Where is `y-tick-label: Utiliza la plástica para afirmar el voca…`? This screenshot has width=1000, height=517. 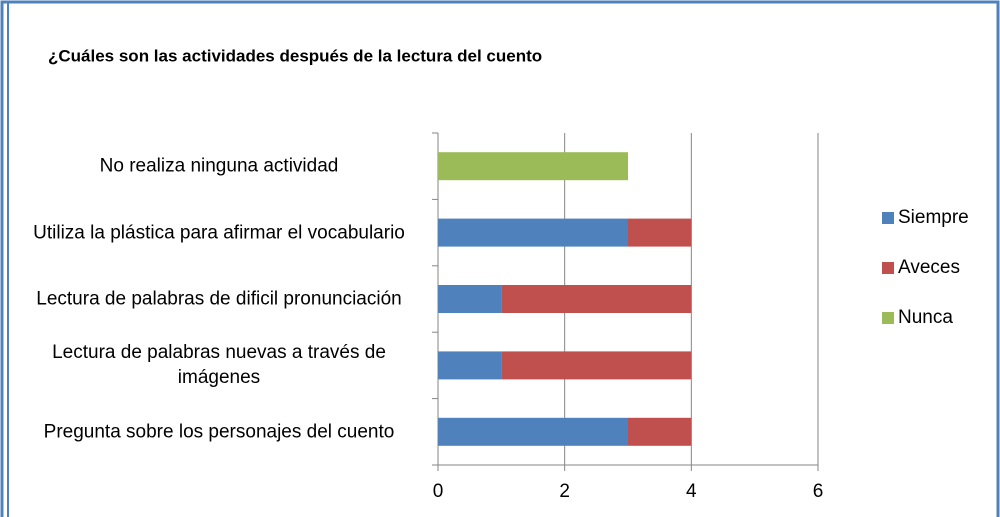 y-tick-label: Utiliza la plástica para afirmar el voca… is located at coordinates (219, 233).